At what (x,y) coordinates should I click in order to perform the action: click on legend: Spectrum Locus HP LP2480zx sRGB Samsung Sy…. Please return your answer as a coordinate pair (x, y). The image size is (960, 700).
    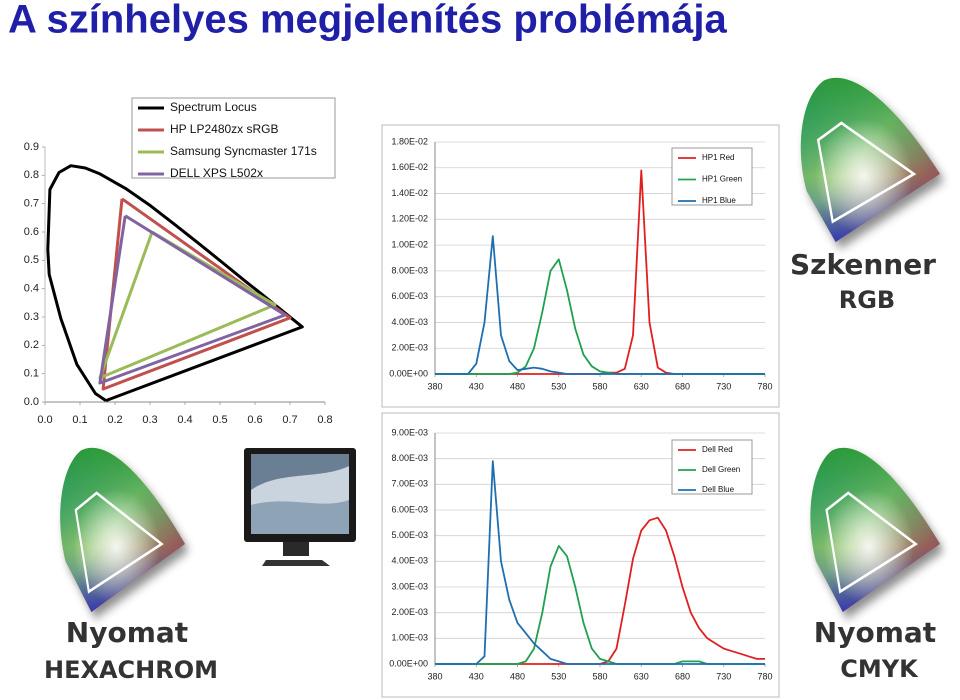
    Looking at the image, I should click on (233, 138).